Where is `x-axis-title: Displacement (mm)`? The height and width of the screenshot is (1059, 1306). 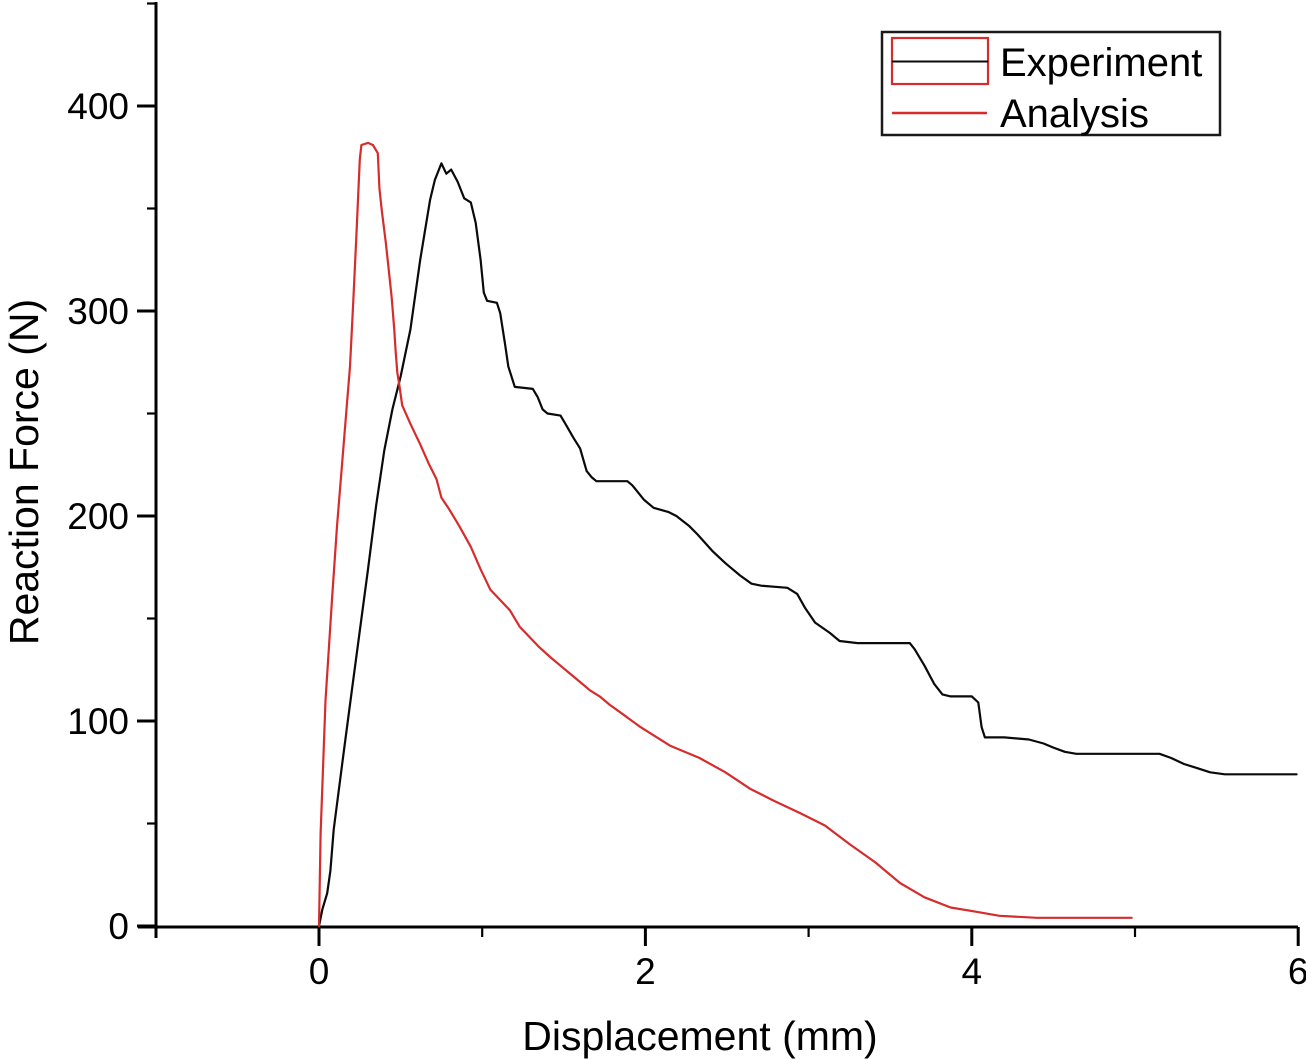 x-axis-title: Displacement (mm) is located at coordinates (699, 1036).